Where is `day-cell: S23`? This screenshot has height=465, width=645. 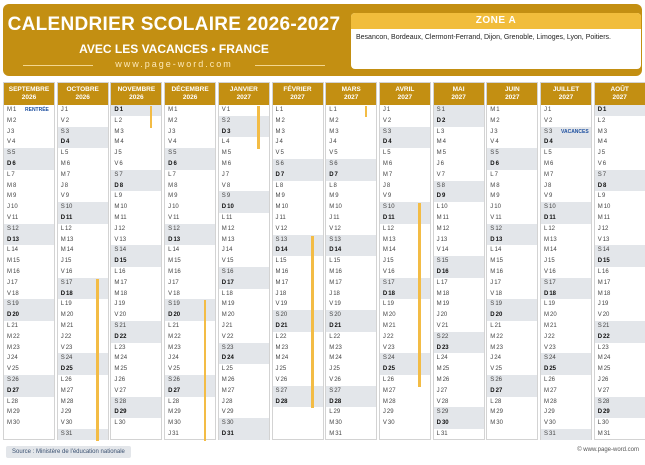 day-cell: S23 is located at coordinates (243, 348).